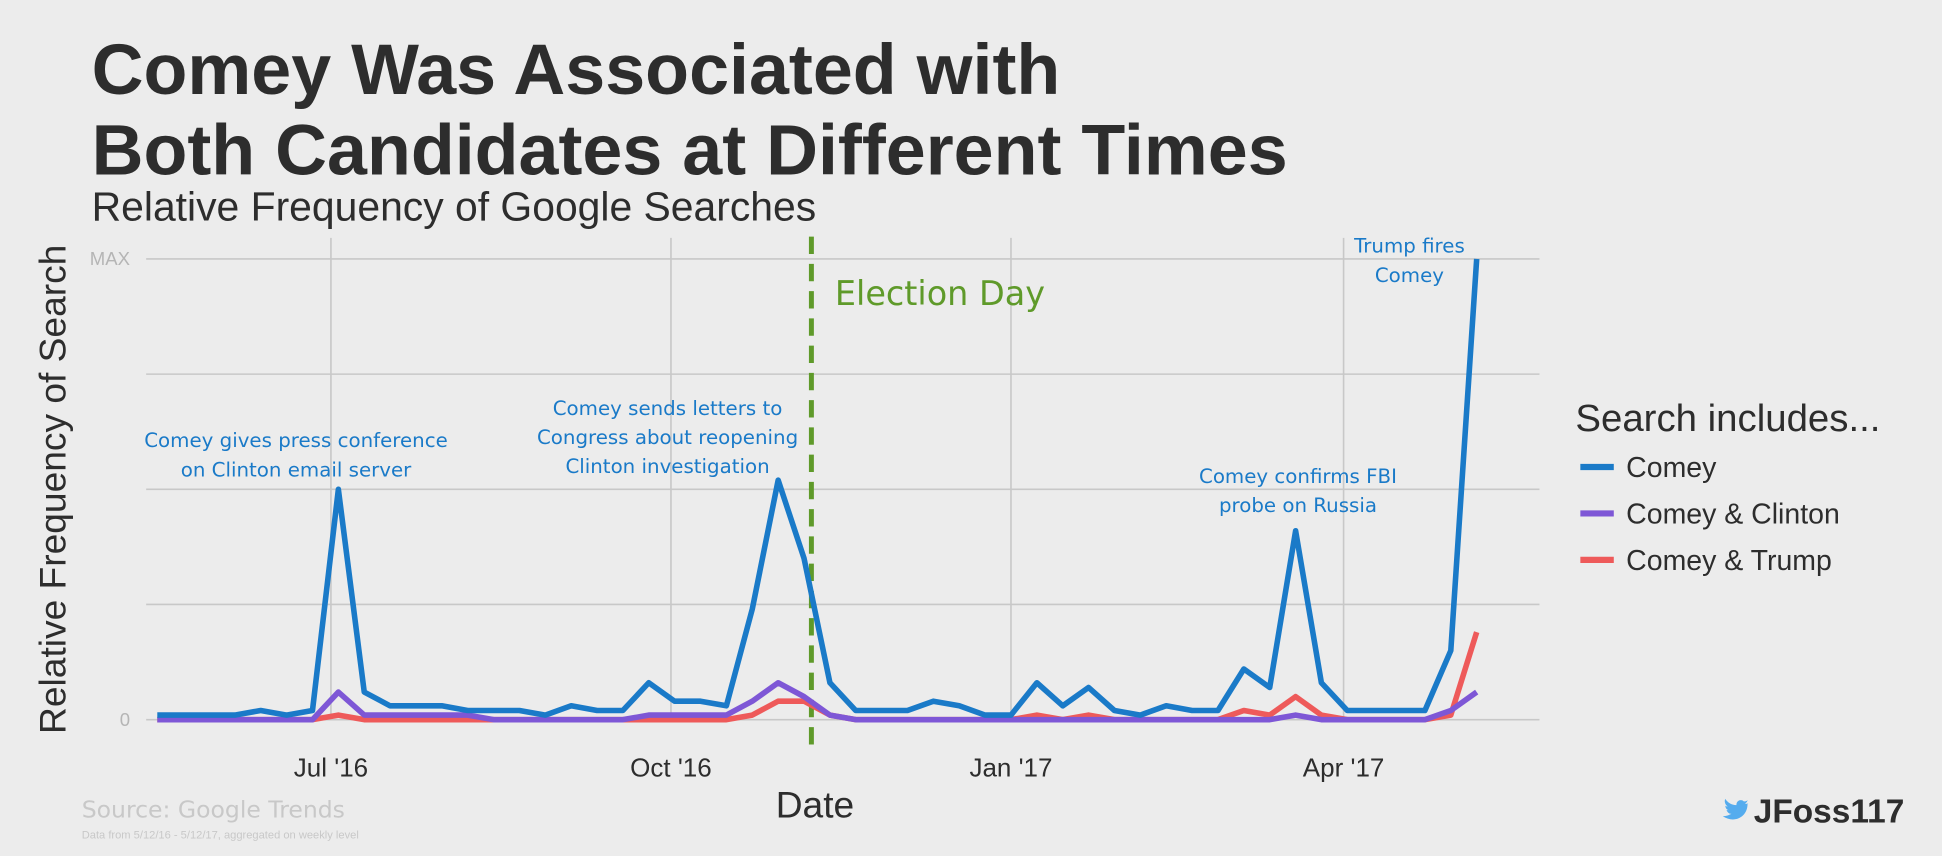 The width and height of the screenshot is (1942, 856). What do you see at coordinates (296, 469) in the screenshot?
I see `annotation: on Clinton email server` at bounding box center [296, 469].